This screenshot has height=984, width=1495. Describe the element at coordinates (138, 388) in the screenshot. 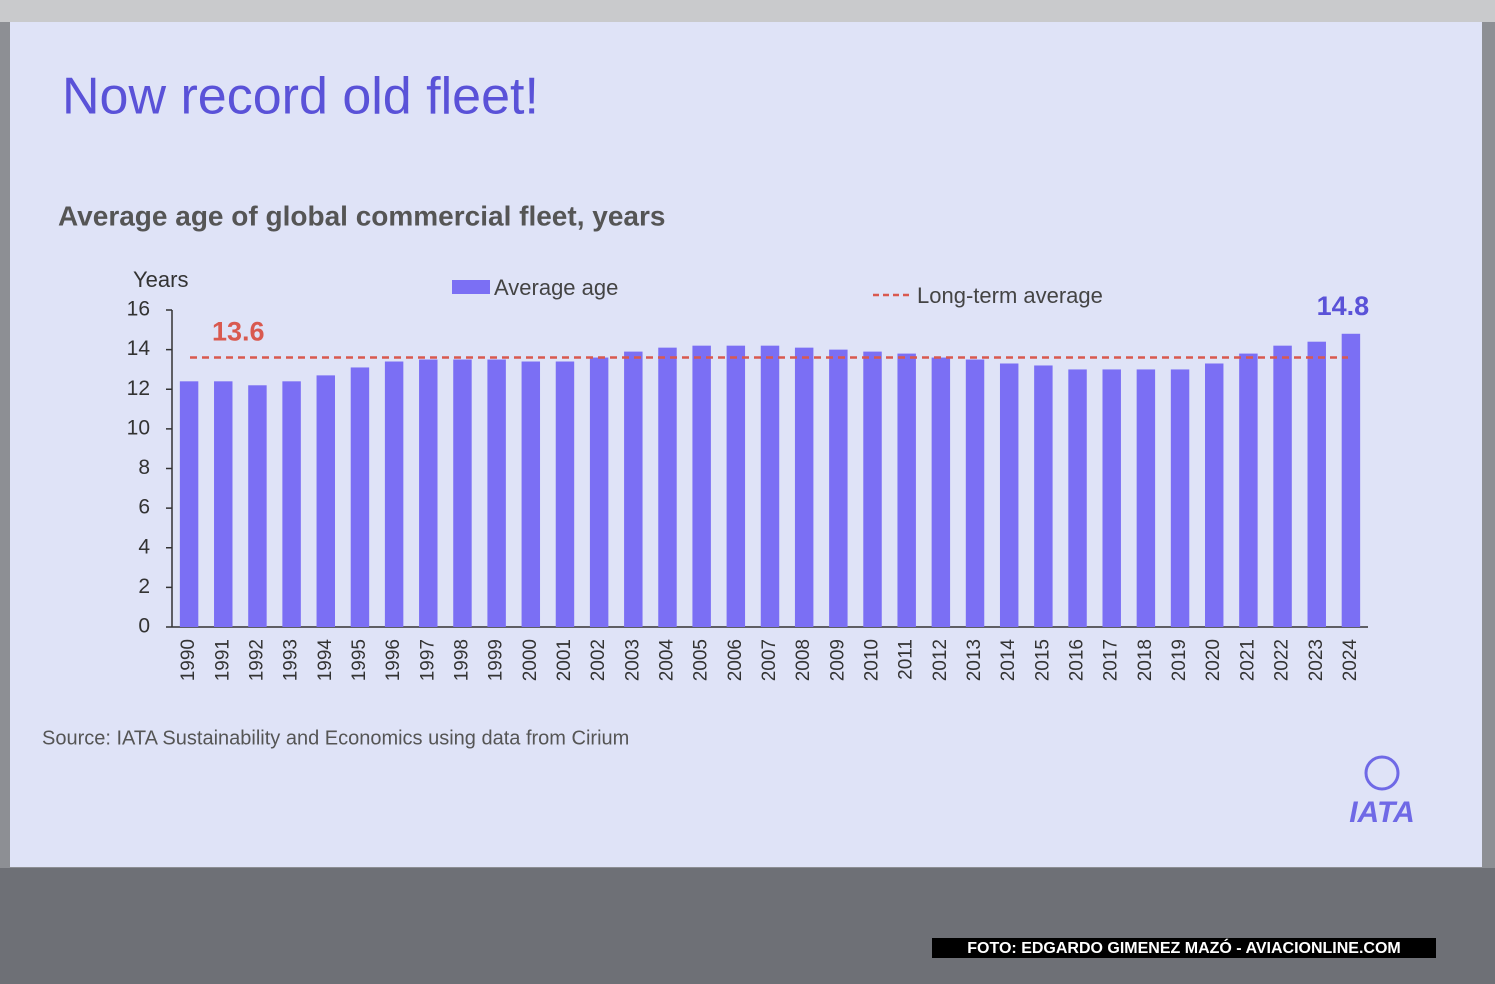

I see `y-tick-label: 12` at that location.